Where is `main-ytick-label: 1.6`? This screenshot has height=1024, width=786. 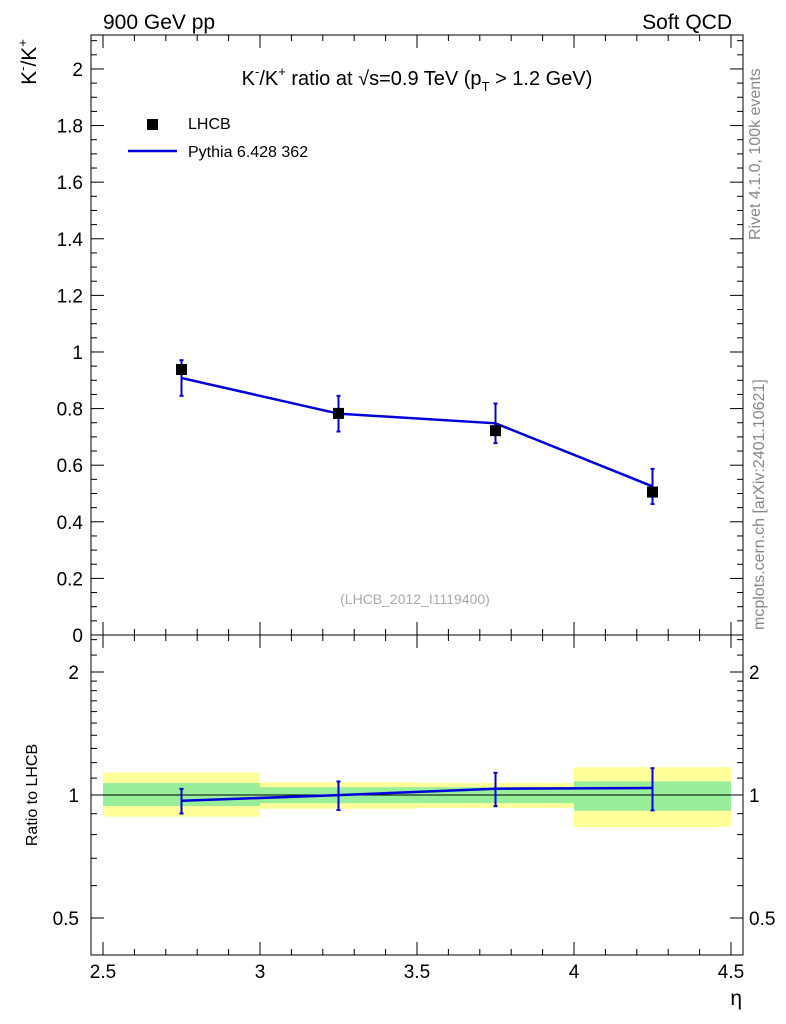
main-ytick-label: 1.6 is located at coordinates (70, 183).